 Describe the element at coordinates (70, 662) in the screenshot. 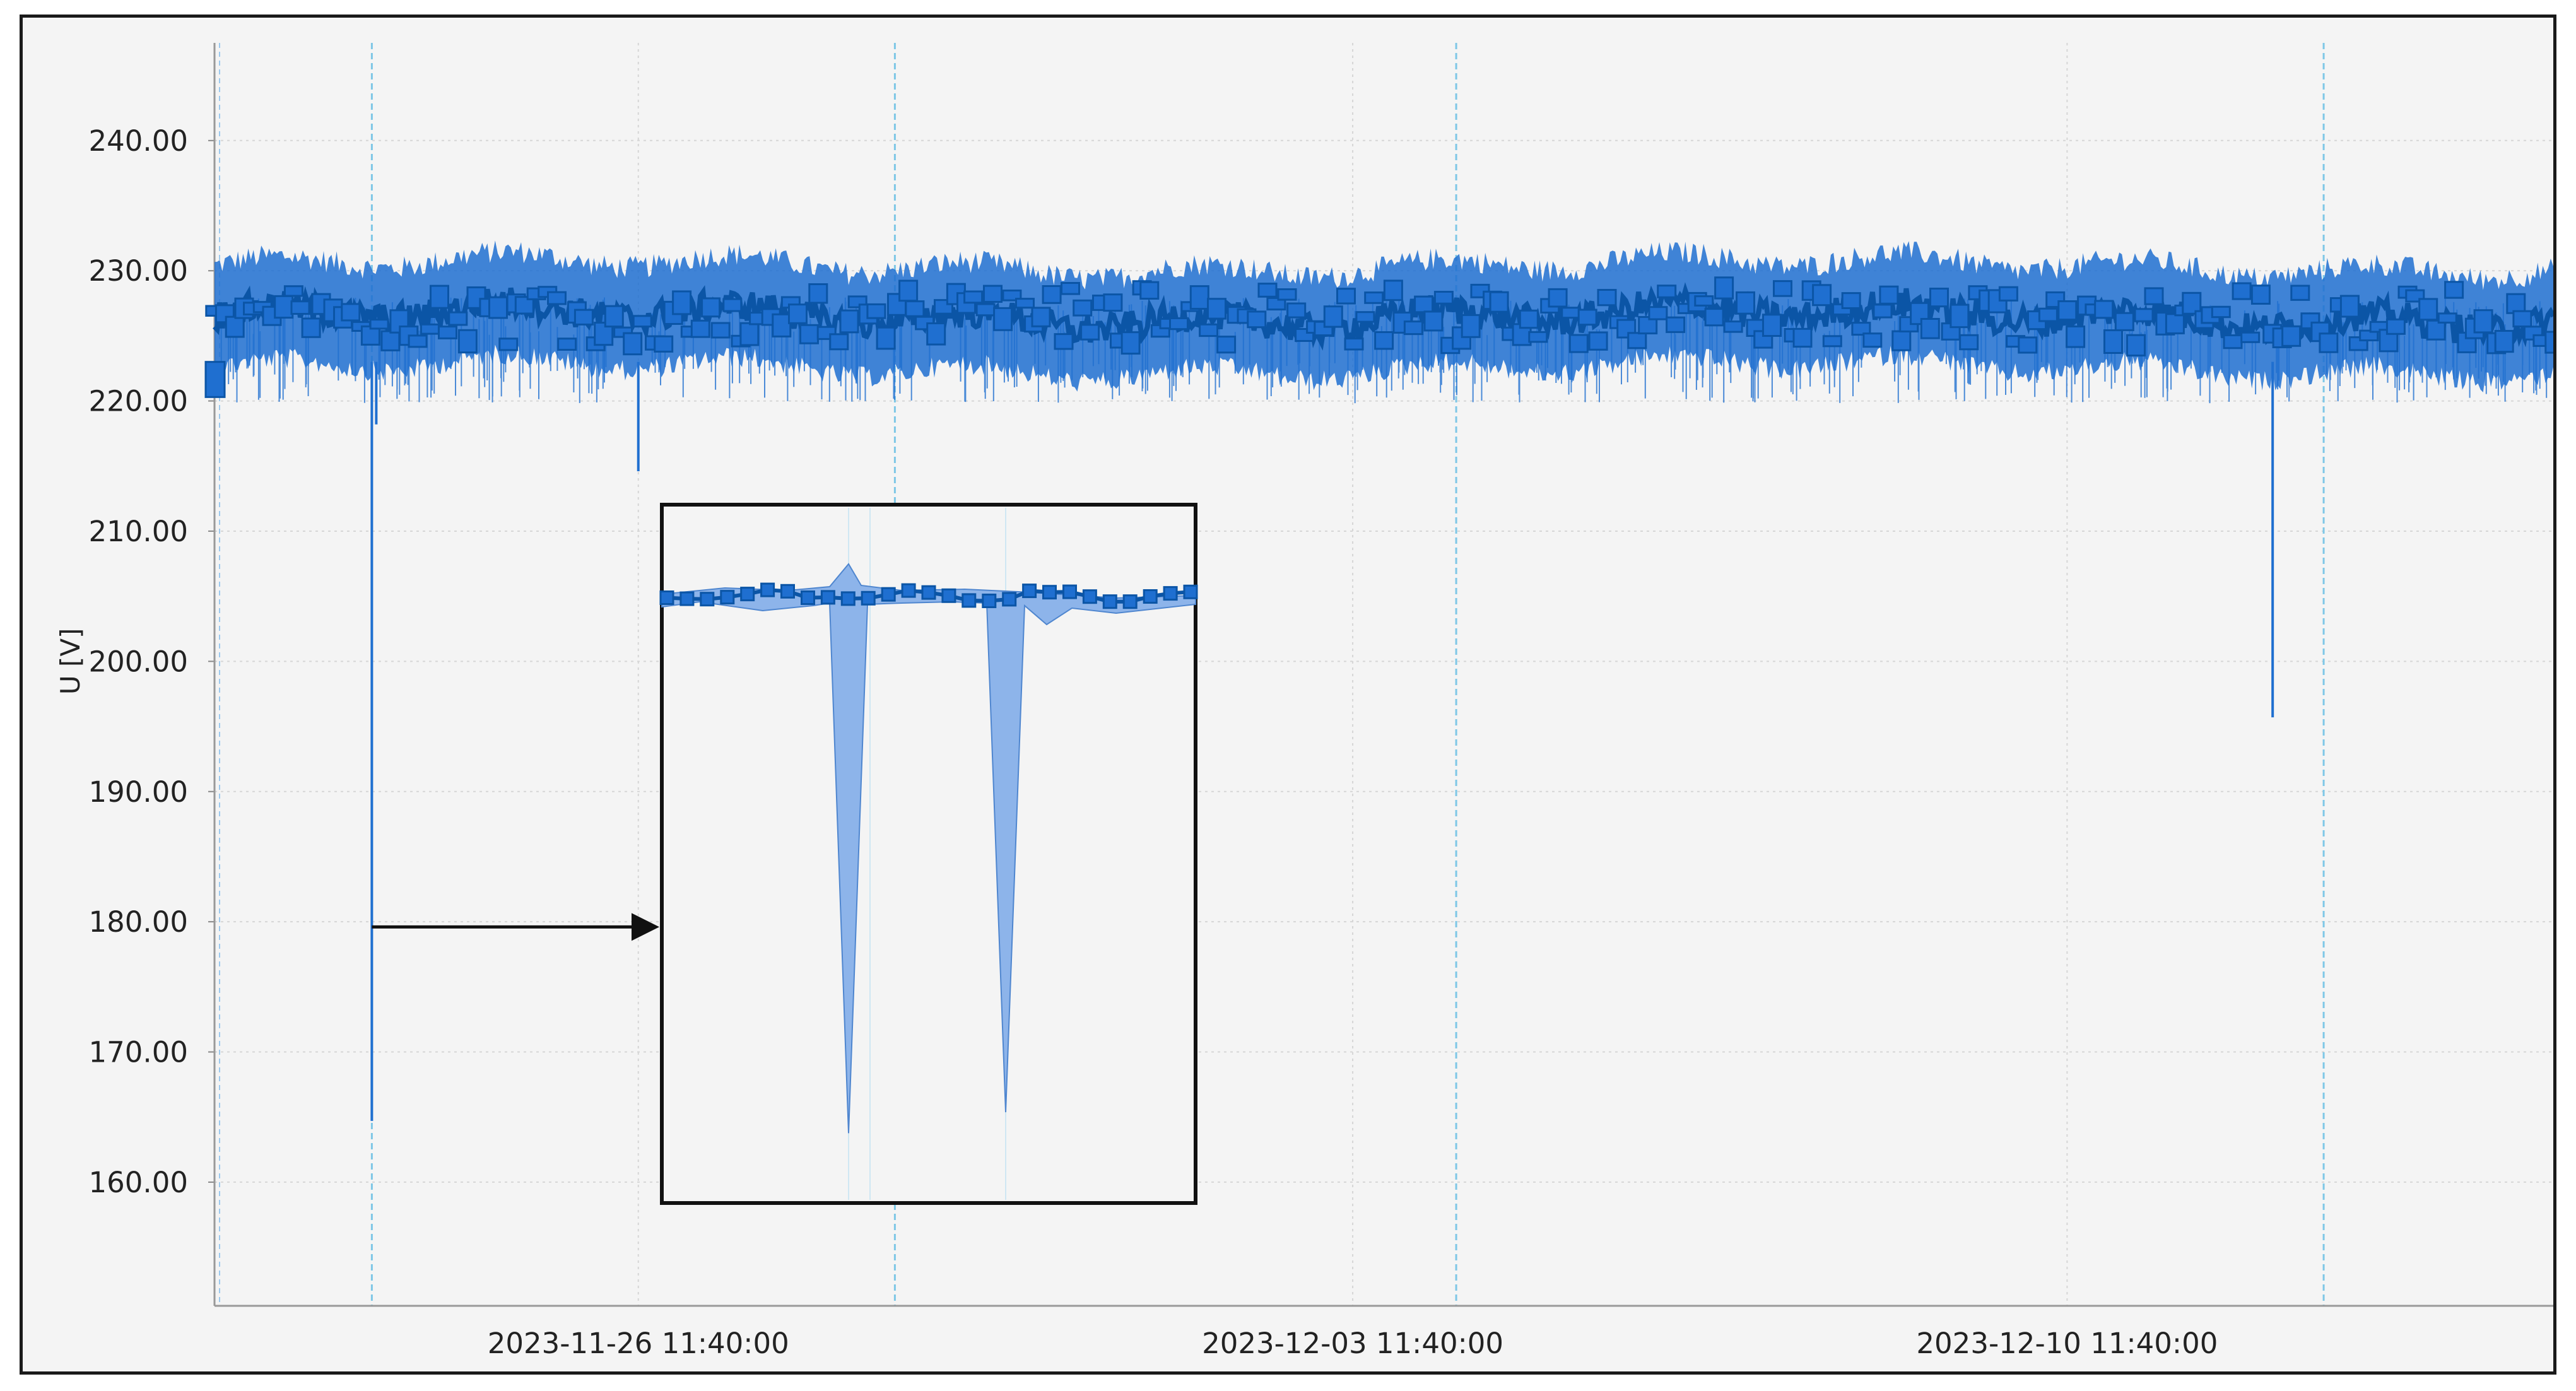

I see `y-axis-title: U [V]` at that location.